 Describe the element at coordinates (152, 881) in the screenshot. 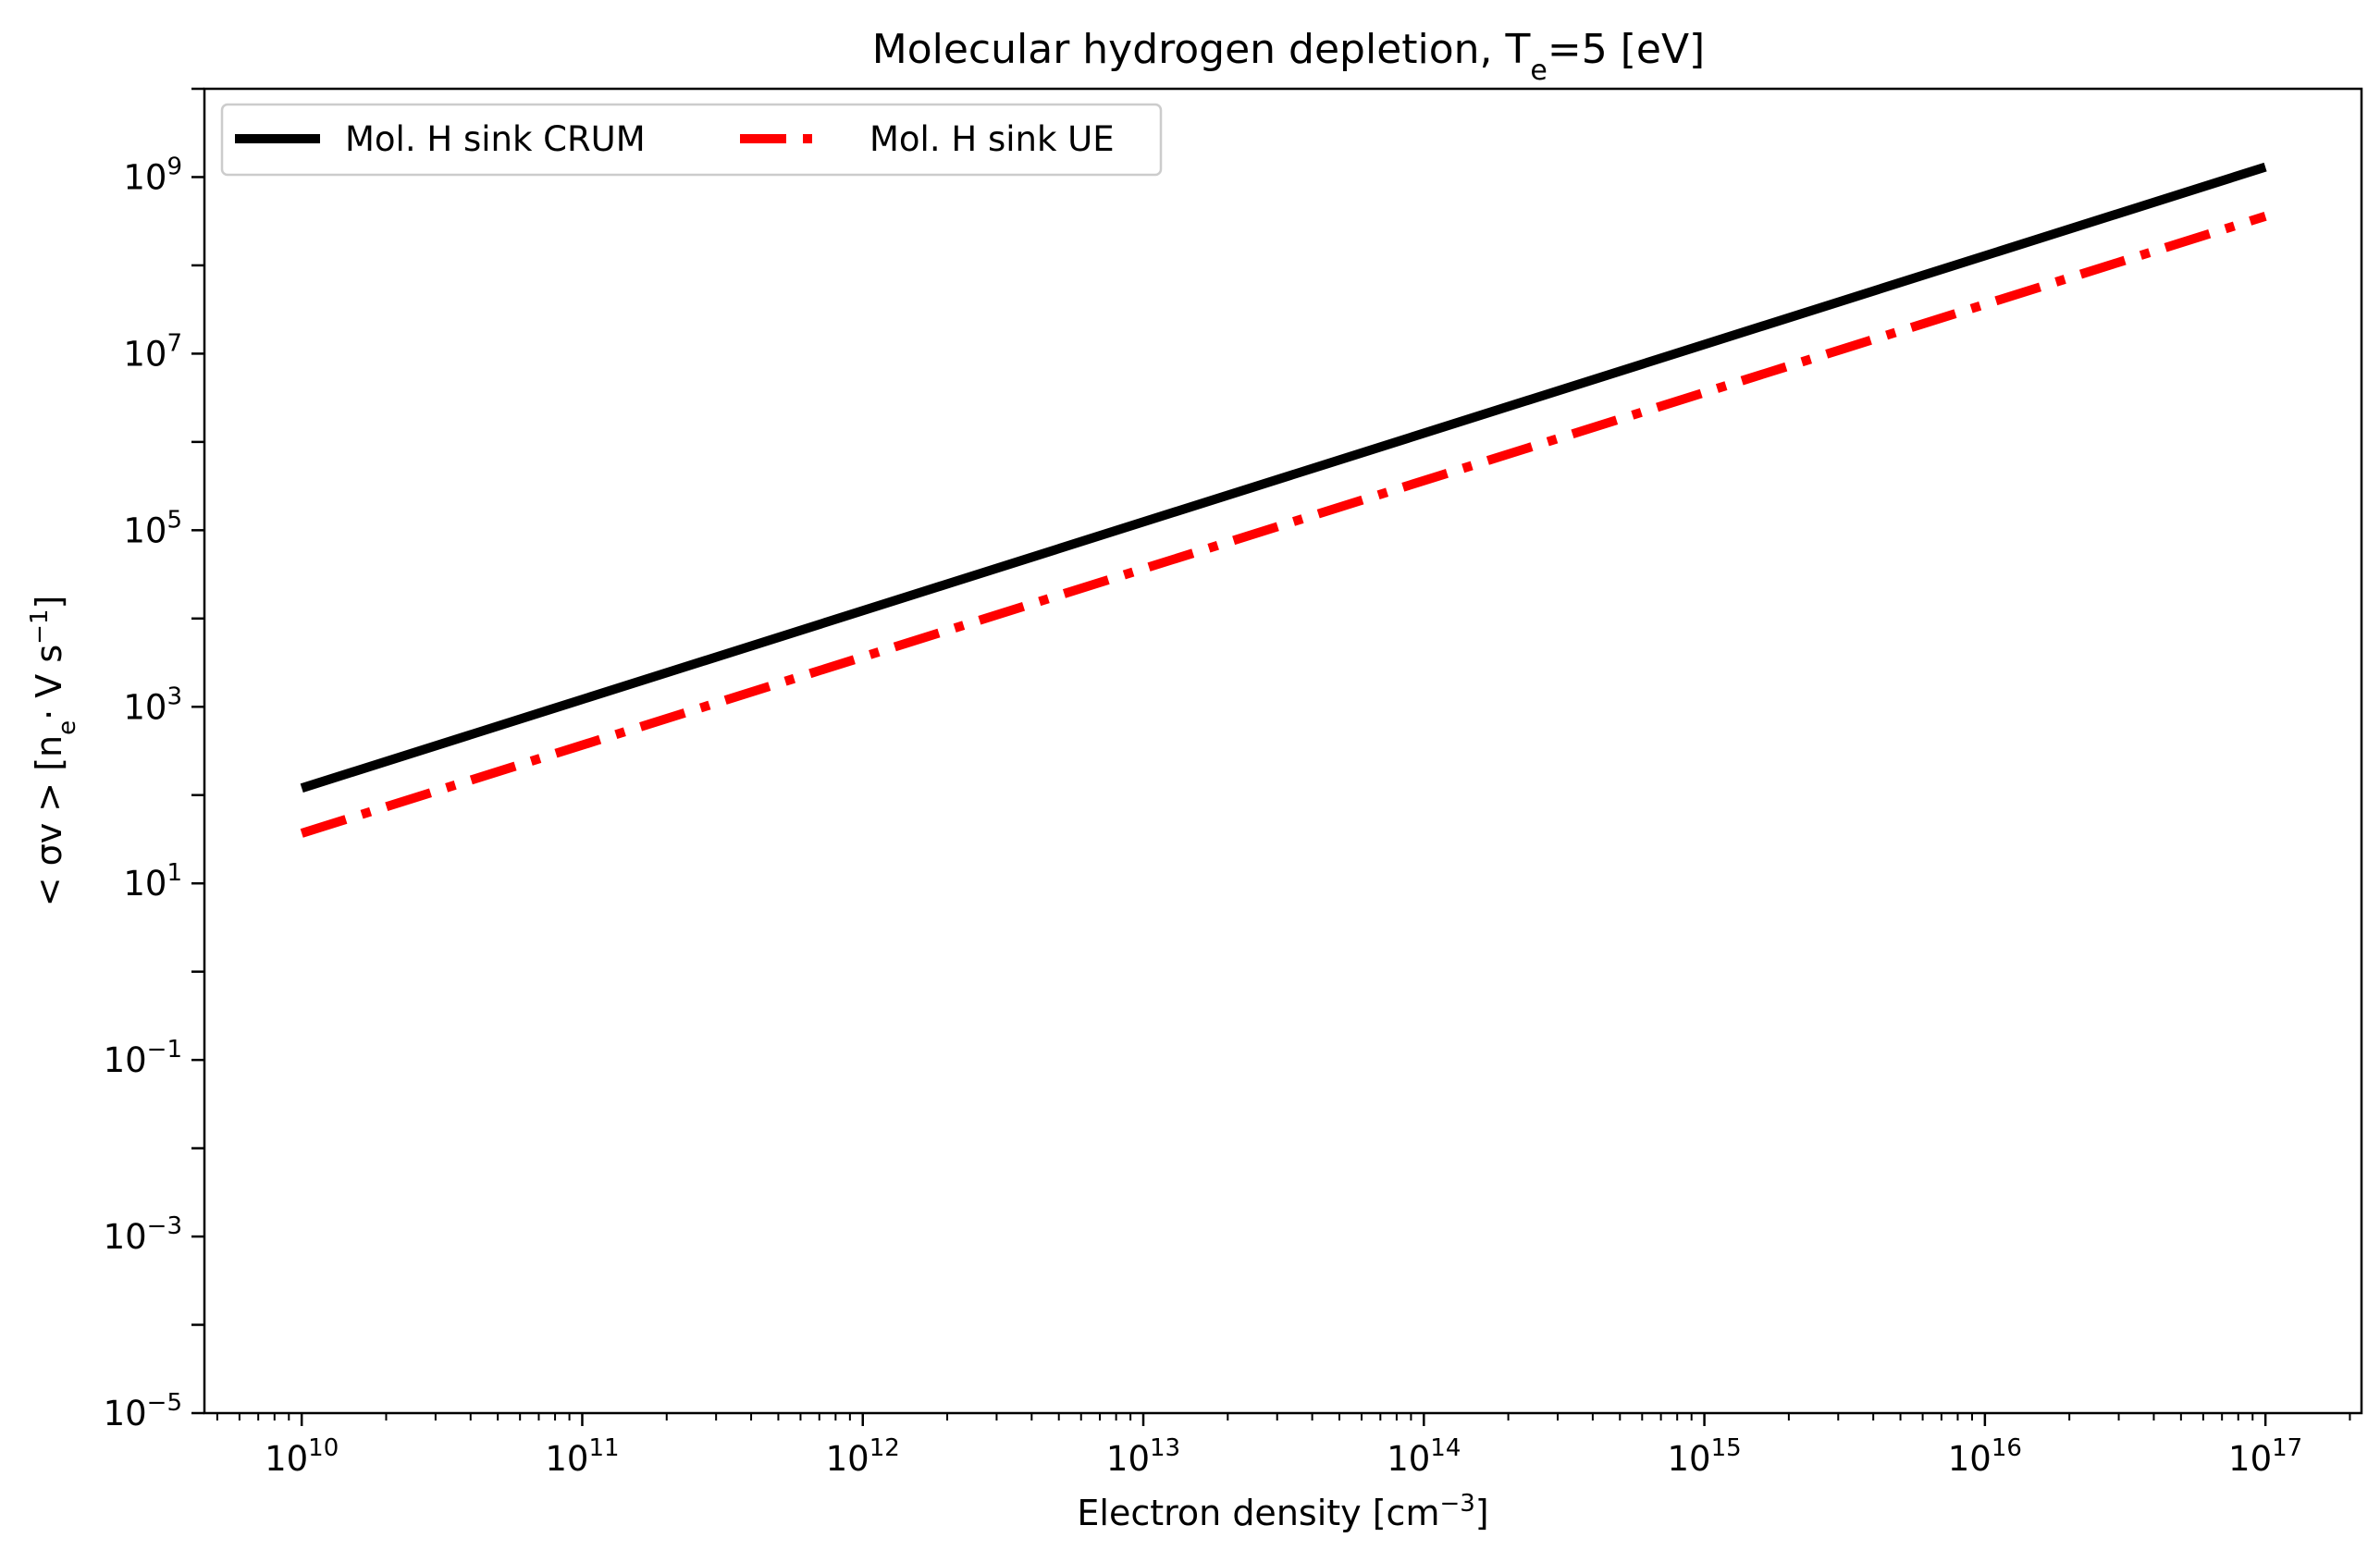

I see `y-tick-label: 10¹` at that location.